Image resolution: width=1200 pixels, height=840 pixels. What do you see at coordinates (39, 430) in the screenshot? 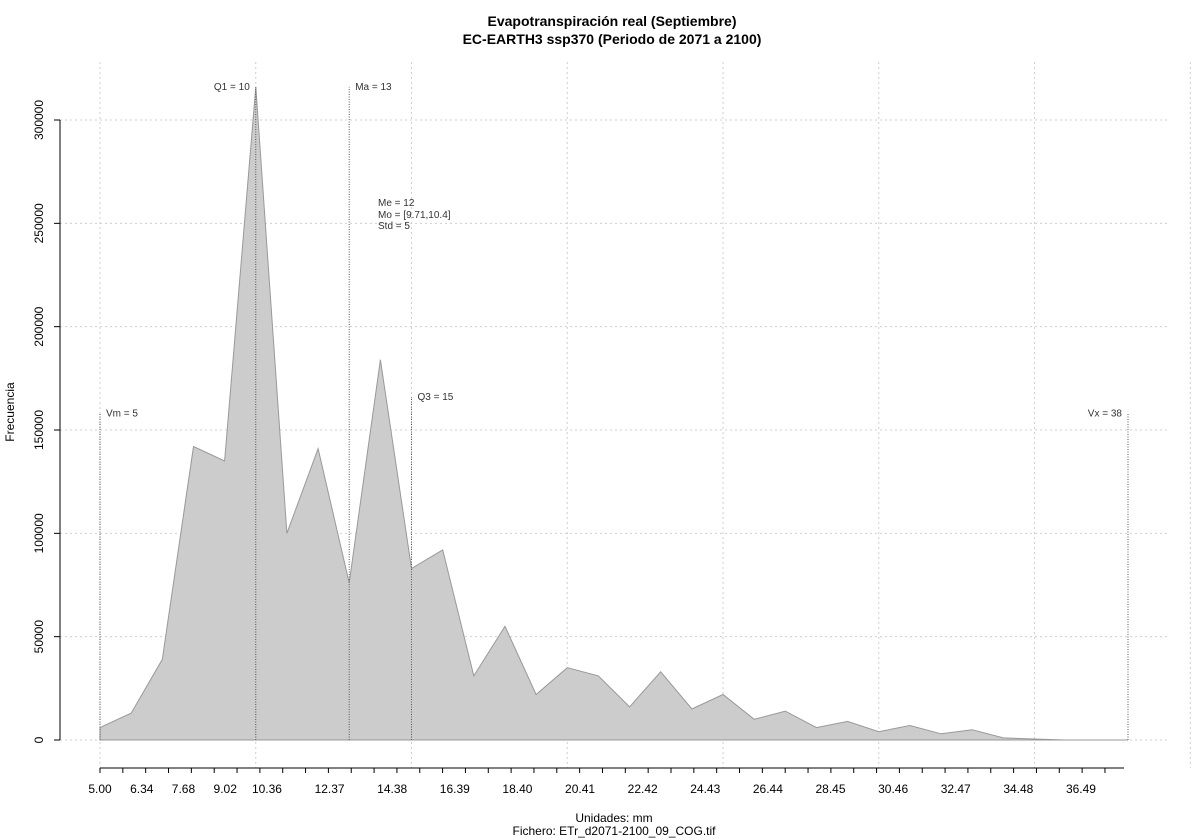
I see `y-tick-label: 150000` at bounding box center [39, 430].